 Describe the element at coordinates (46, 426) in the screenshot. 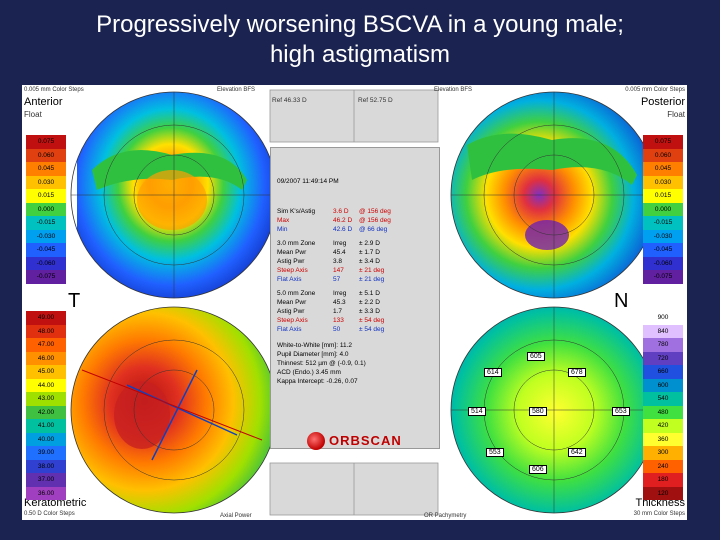

I see `scale-step: 41.00` at that location.